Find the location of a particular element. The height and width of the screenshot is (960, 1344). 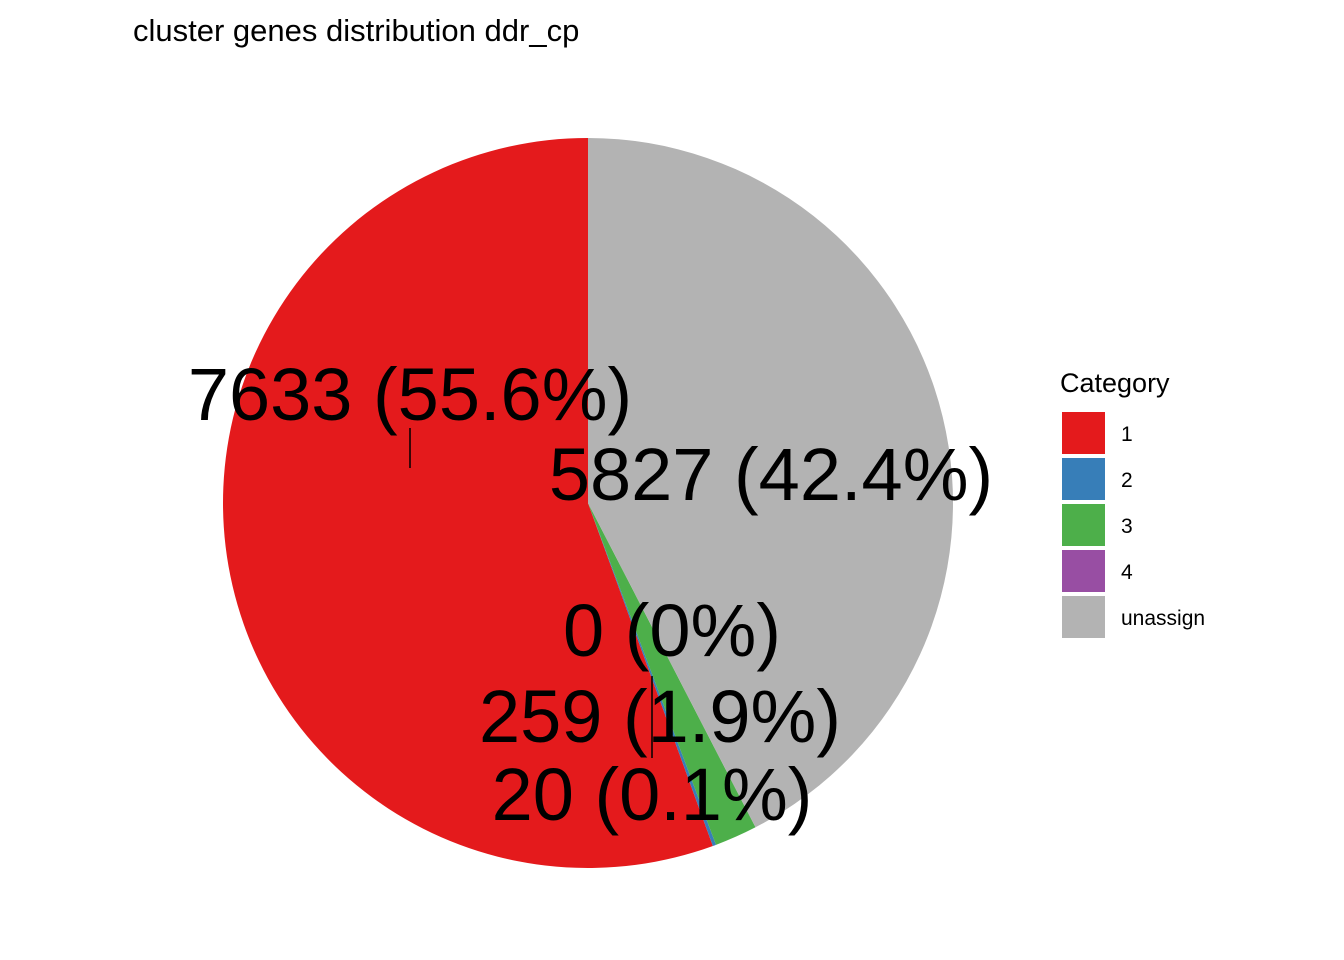

legend-label-unassign: unassign is located at coordinates (1163, 618).